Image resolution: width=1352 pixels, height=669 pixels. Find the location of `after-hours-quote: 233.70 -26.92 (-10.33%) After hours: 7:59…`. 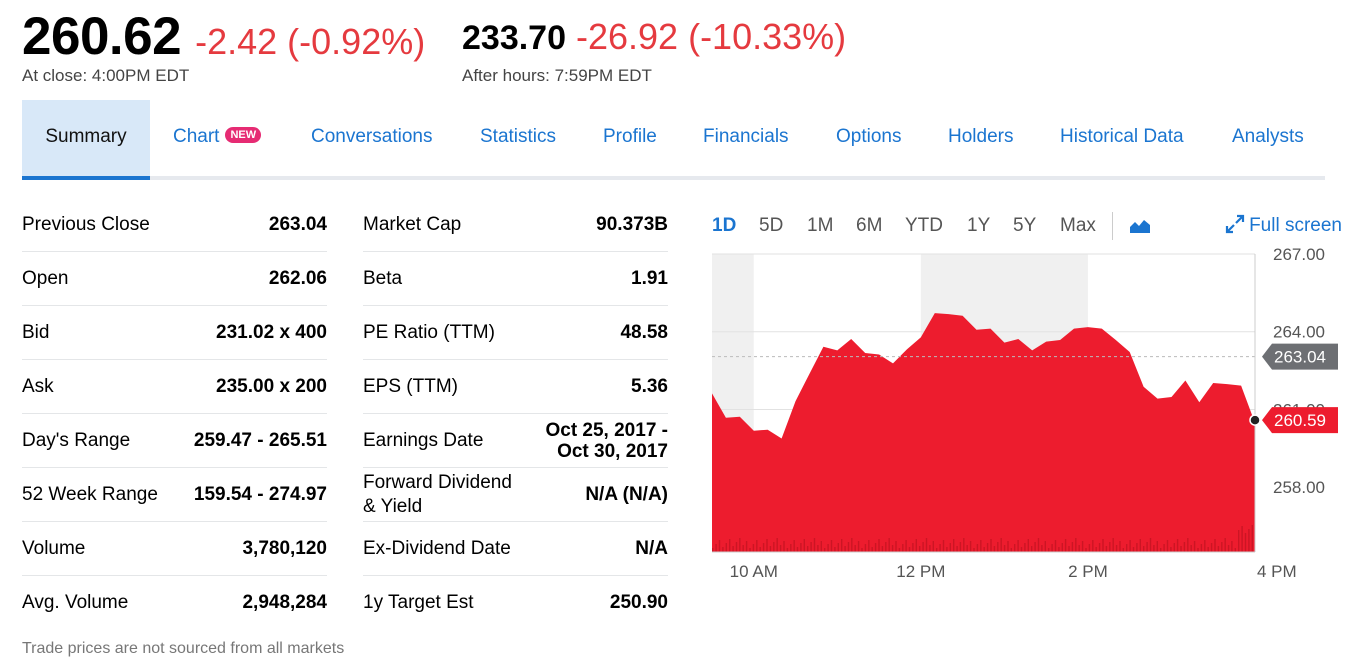

after-hours-quote: 233.70 -26.92 (-10.33%) After hours: 7:59… is located at coordinates (654, 50).